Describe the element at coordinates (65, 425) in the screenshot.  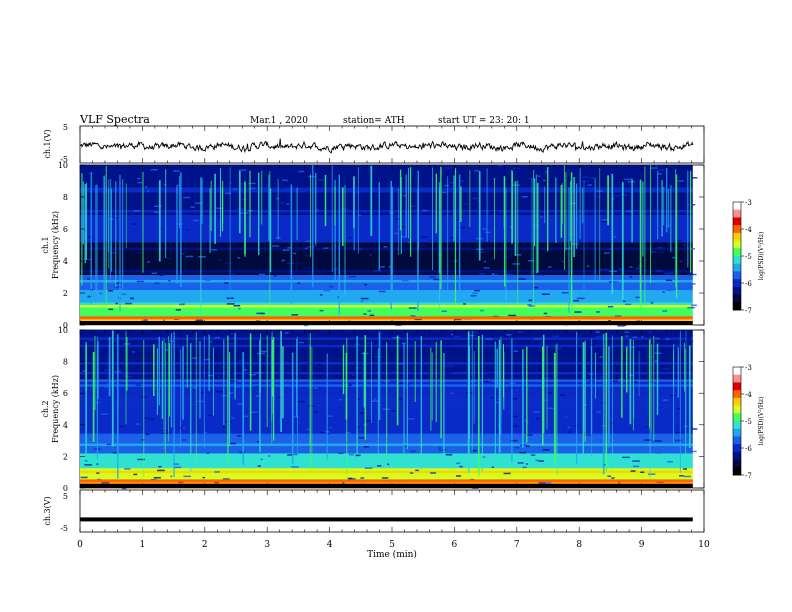
I see `frequency-tick-label: 4` at that location.